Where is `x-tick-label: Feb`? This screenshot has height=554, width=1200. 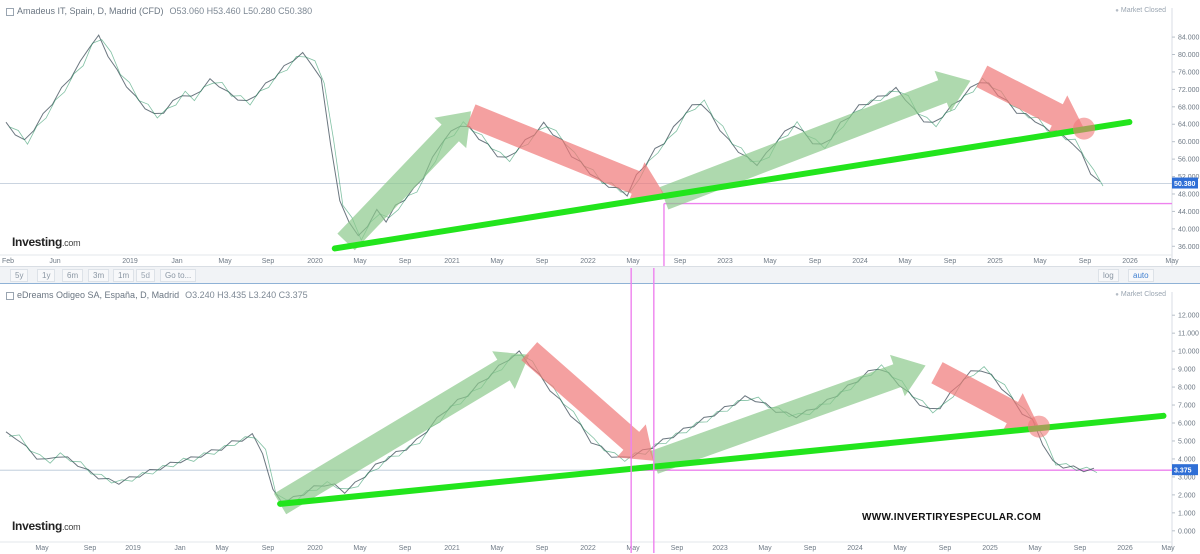 x-tick-label: Feb is located at coordinates (8, 261).